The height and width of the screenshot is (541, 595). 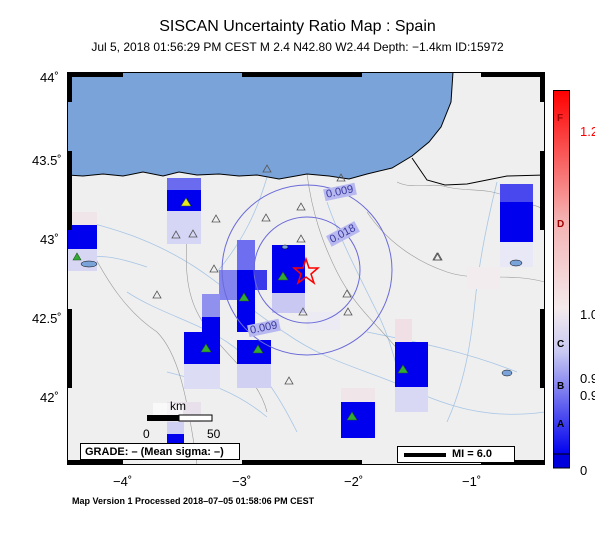 What do you see at coordinates (47, 318) in the screenshot?
I see `lat-label: 42.5˚` at bounding box center [47, 318].